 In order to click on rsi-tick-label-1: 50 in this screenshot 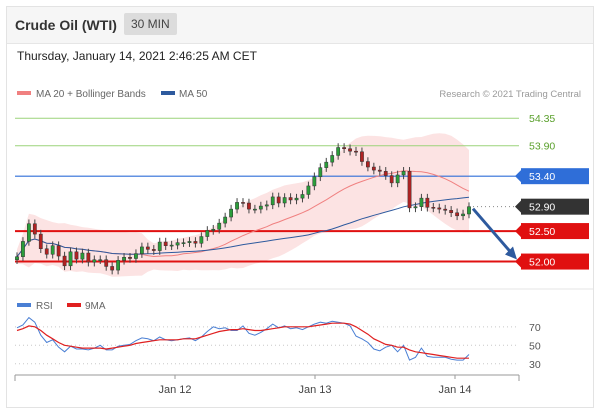, I will do `click(535, 346)`.